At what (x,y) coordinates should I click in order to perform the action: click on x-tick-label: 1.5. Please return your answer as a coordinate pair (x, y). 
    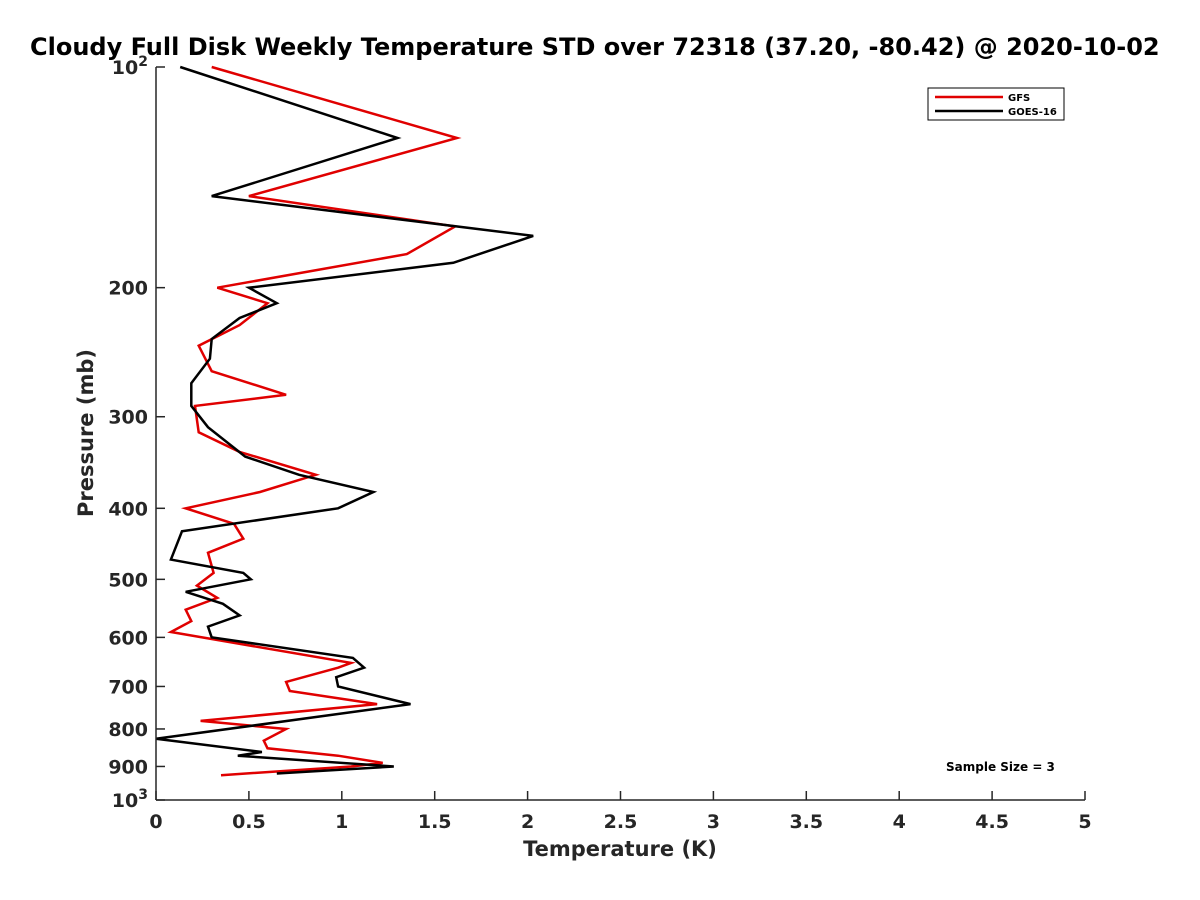
    Looking at the image, I should click on (435, 822).